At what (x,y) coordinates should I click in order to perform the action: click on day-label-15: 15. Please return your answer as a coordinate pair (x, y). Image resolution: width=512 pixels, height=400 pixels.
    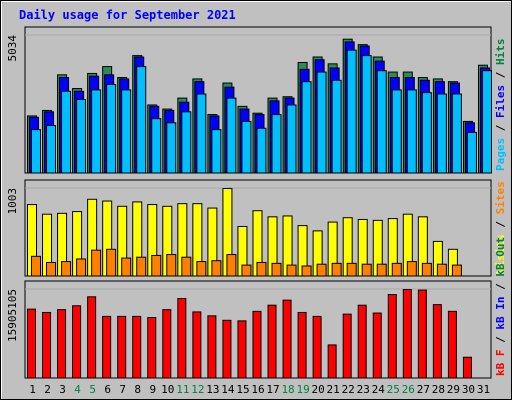
    Looking at the image, I should click on (242, 389).